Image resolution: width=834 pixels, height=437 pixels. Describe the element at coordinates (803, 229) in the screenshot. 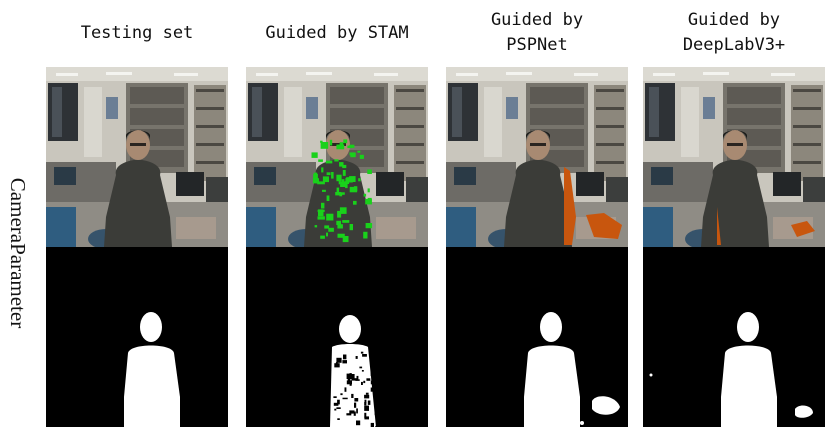

I see `deeplab-overlay-desk` at that location.